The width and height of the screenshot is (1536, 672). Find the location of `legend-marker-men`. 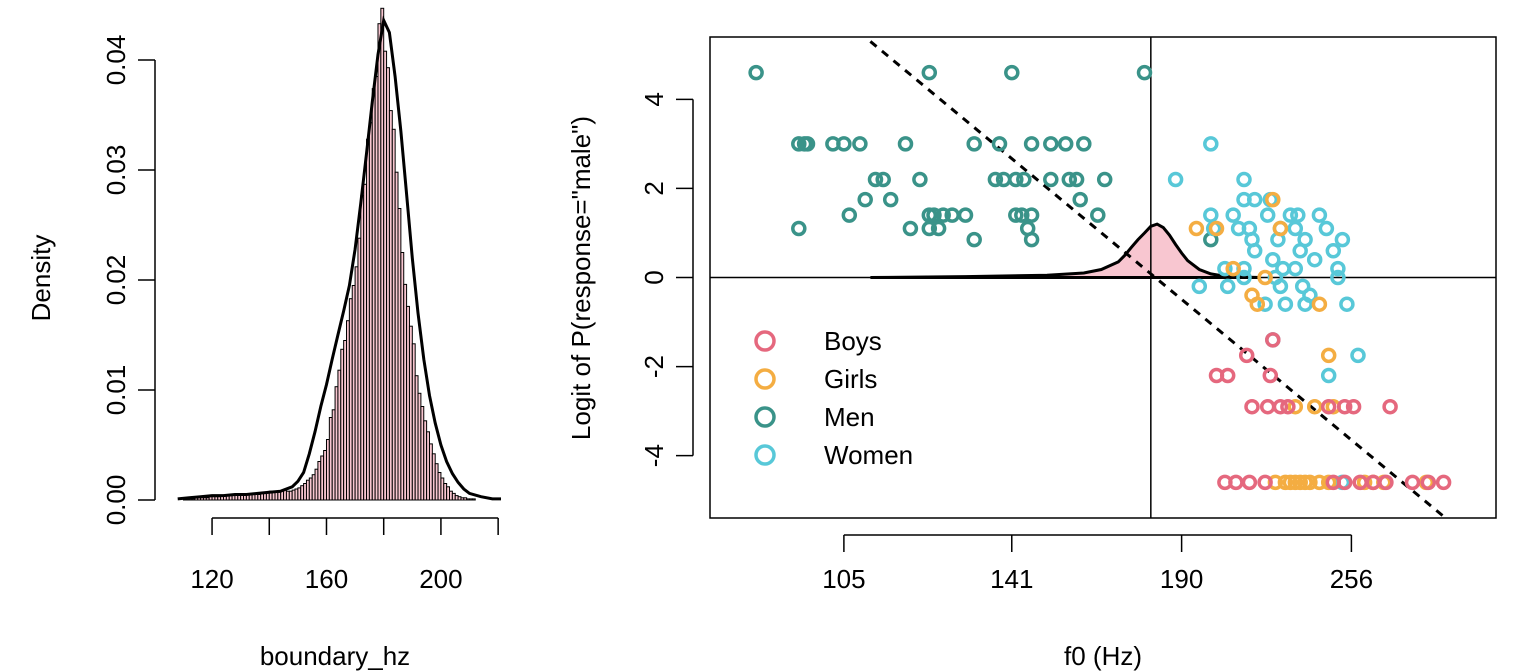

legend-marker-men is located at coordinates (765, 417).